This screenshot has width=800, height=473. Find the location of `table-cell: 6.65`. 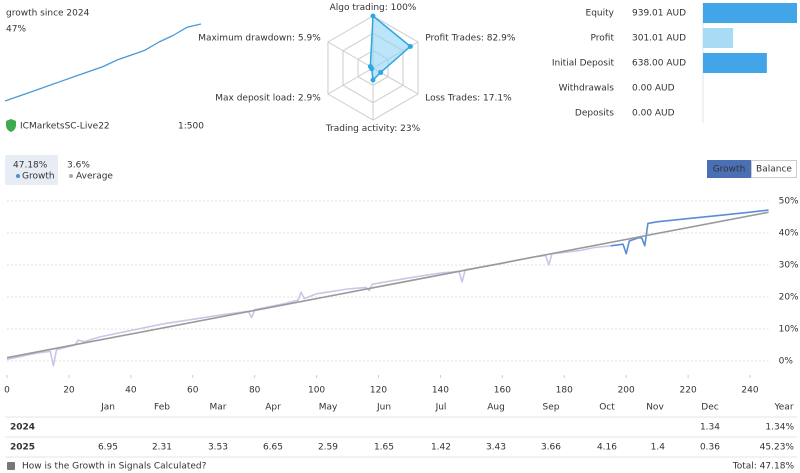

table-cell: 6.65 is located at coordinates (273, 448).